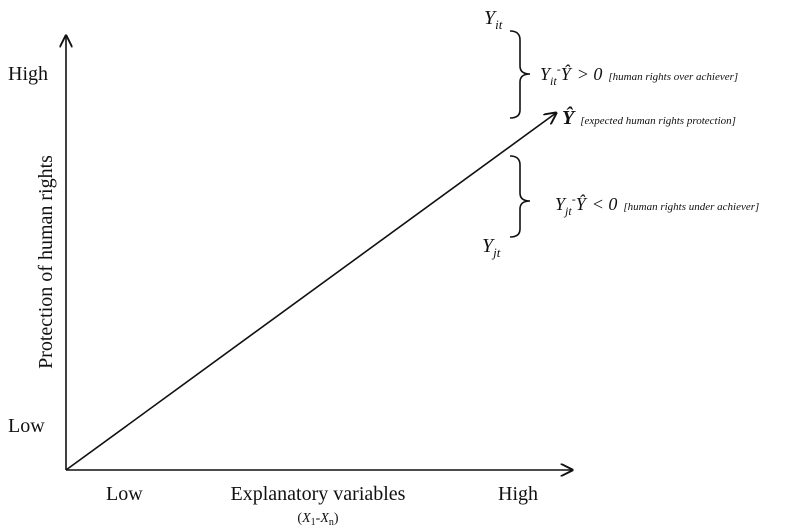 Image resolution: width=802 pixels, height=531 pixels. Describe the element at coordinates (318, 494) in the screenshot. I see `x-title: Explanatory variables` at that location.